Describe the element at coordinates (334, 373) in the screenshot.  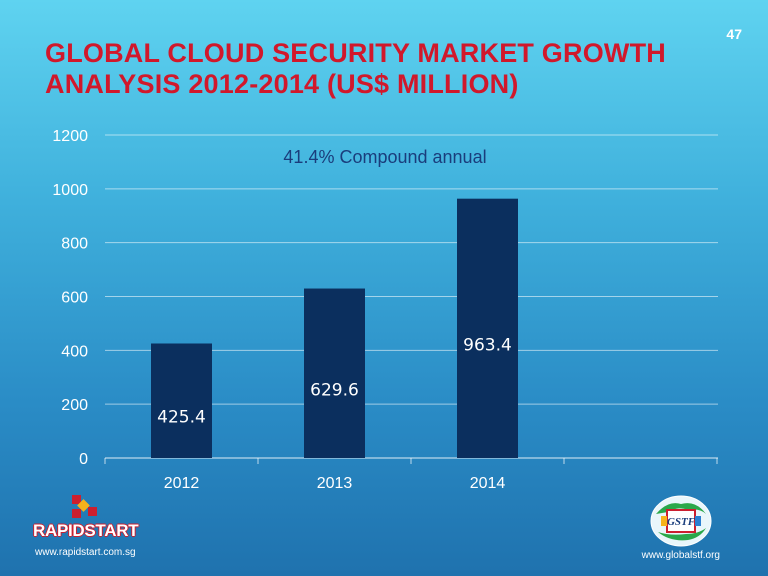
I see `bar-2013` at that location.